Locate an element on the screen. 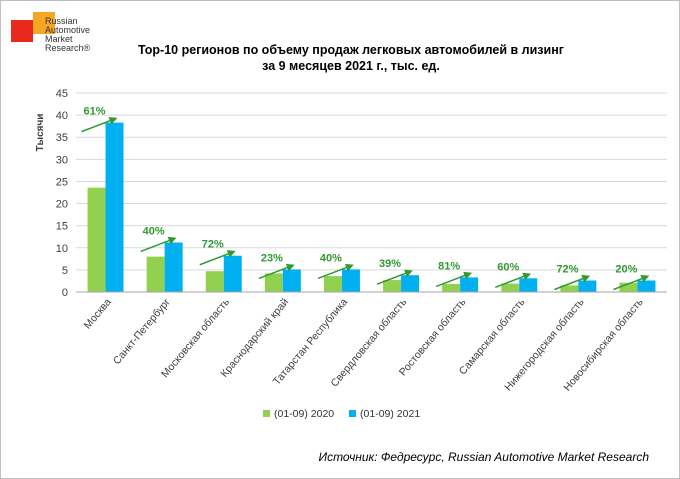 The image size is (680, 479). legend: (01-09) 2020 (01-09) 2021 is located at coordinates (347, 416).